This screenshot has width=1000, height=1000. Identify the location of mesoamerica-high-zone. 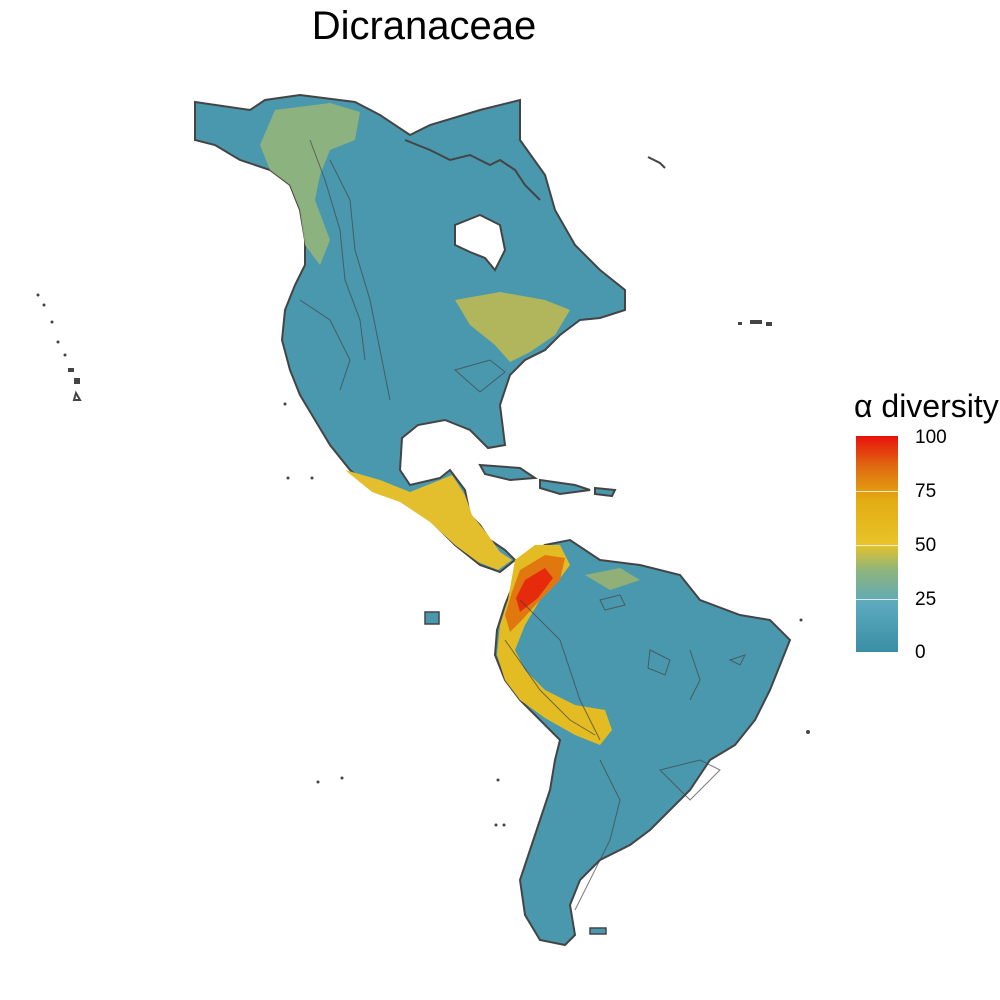
(428, 520).